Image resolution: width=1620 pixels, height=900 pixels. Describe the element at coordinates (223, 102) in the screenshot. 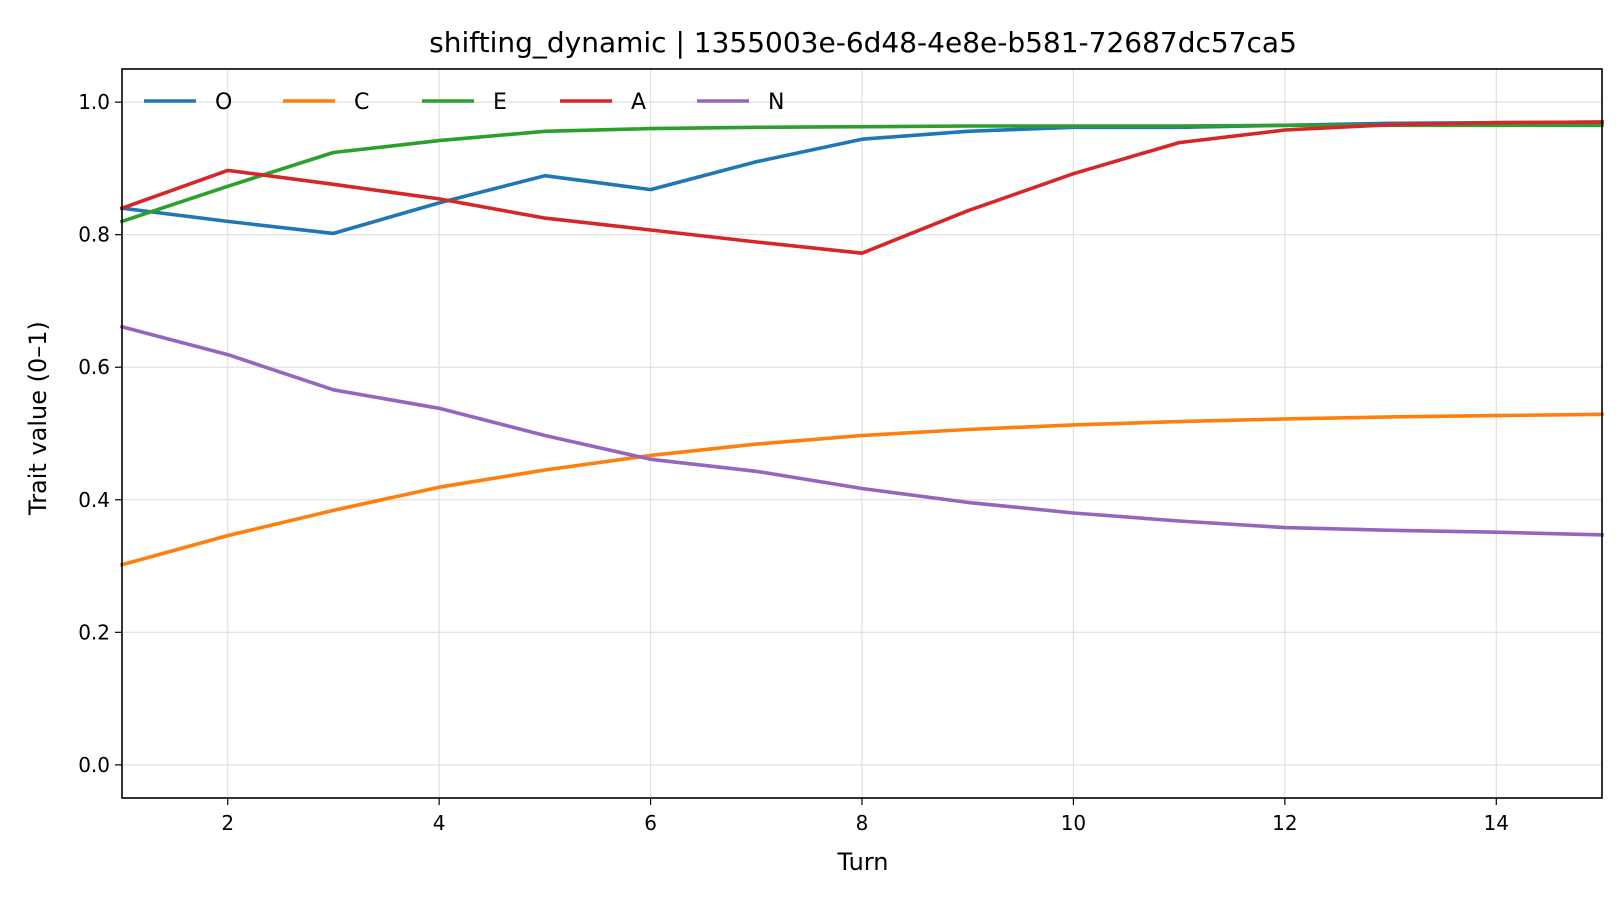

I see `legend-label-o: O` at that location.